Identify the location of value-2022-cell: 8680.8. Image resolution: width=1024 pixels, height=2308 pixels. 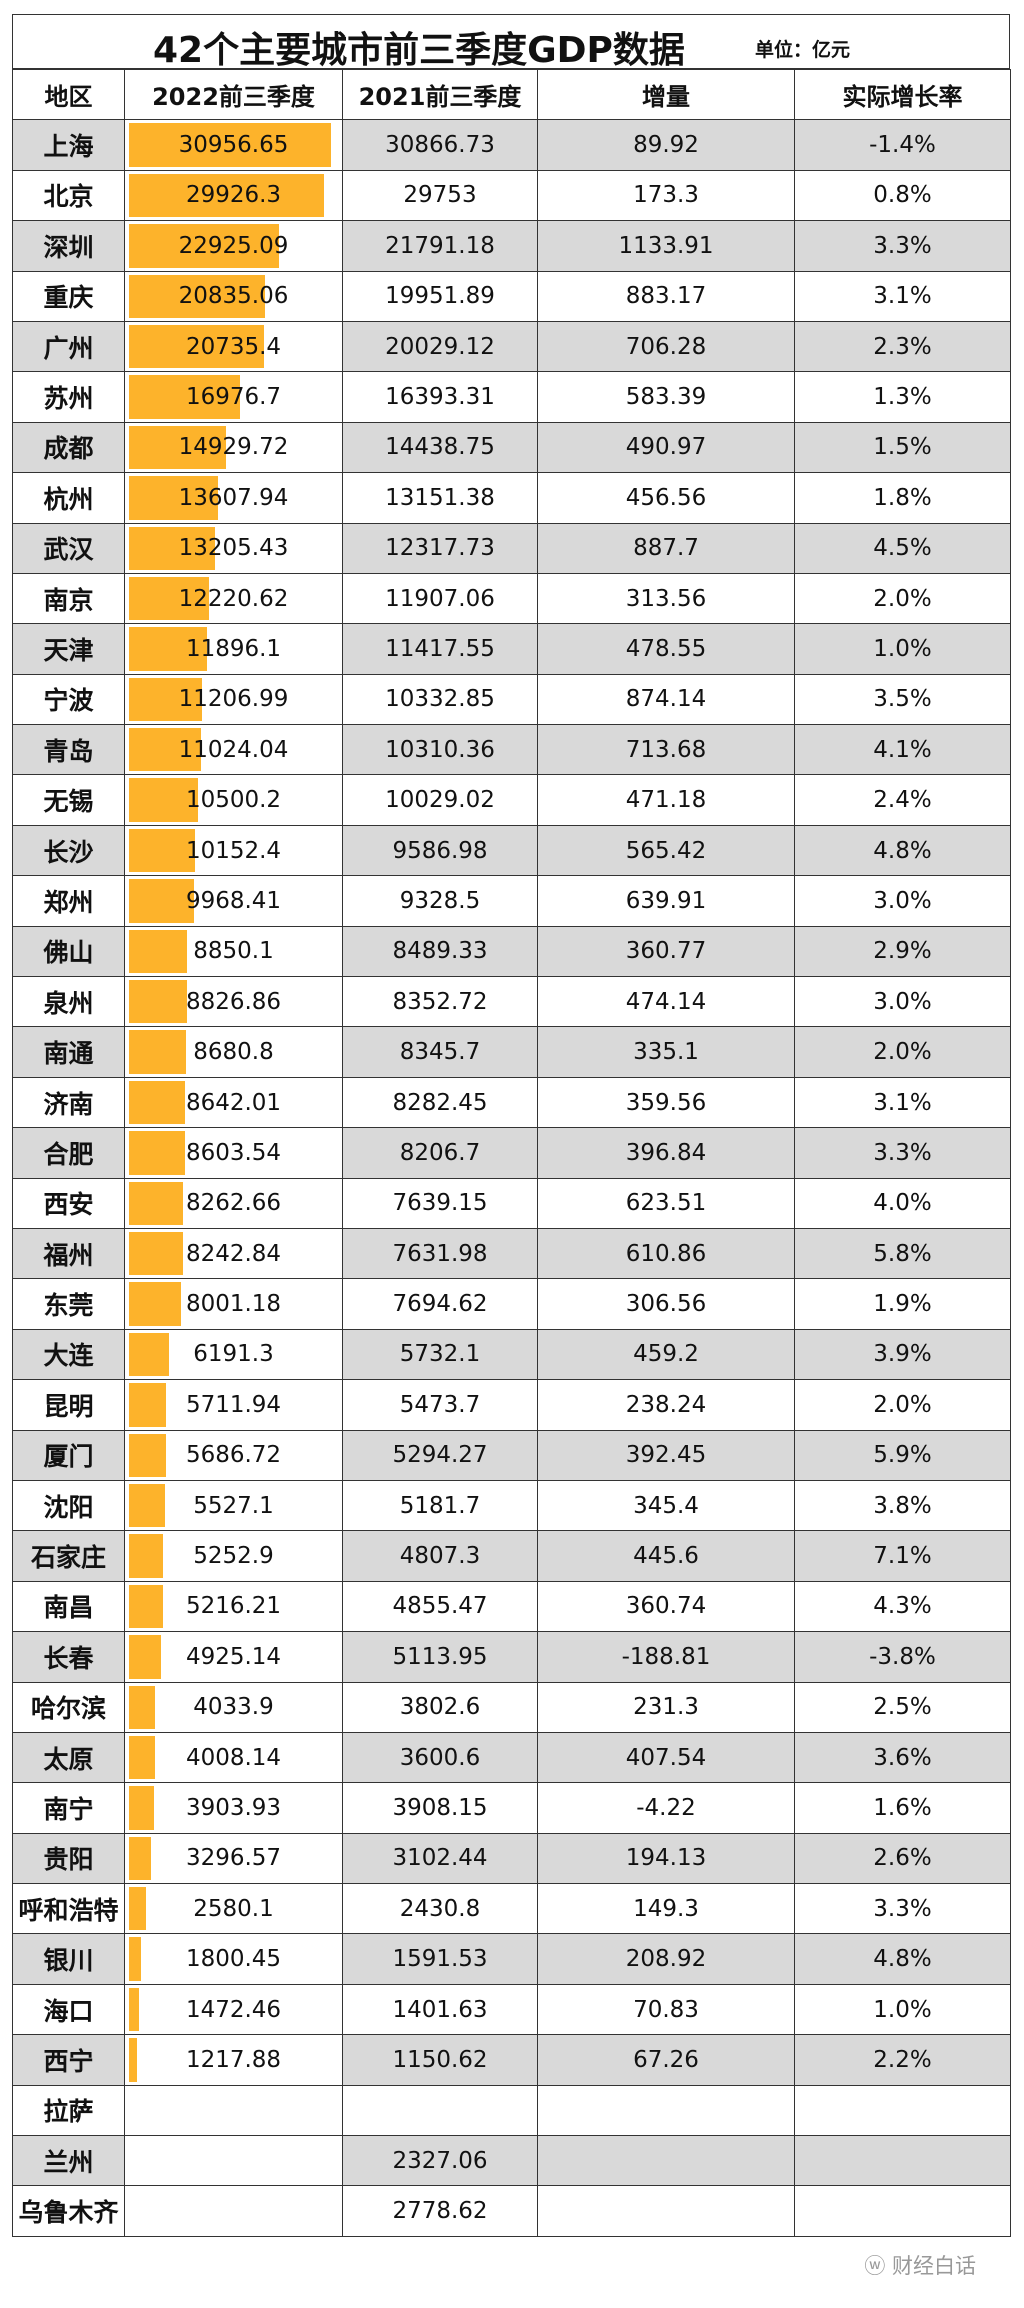
(233, 1052).